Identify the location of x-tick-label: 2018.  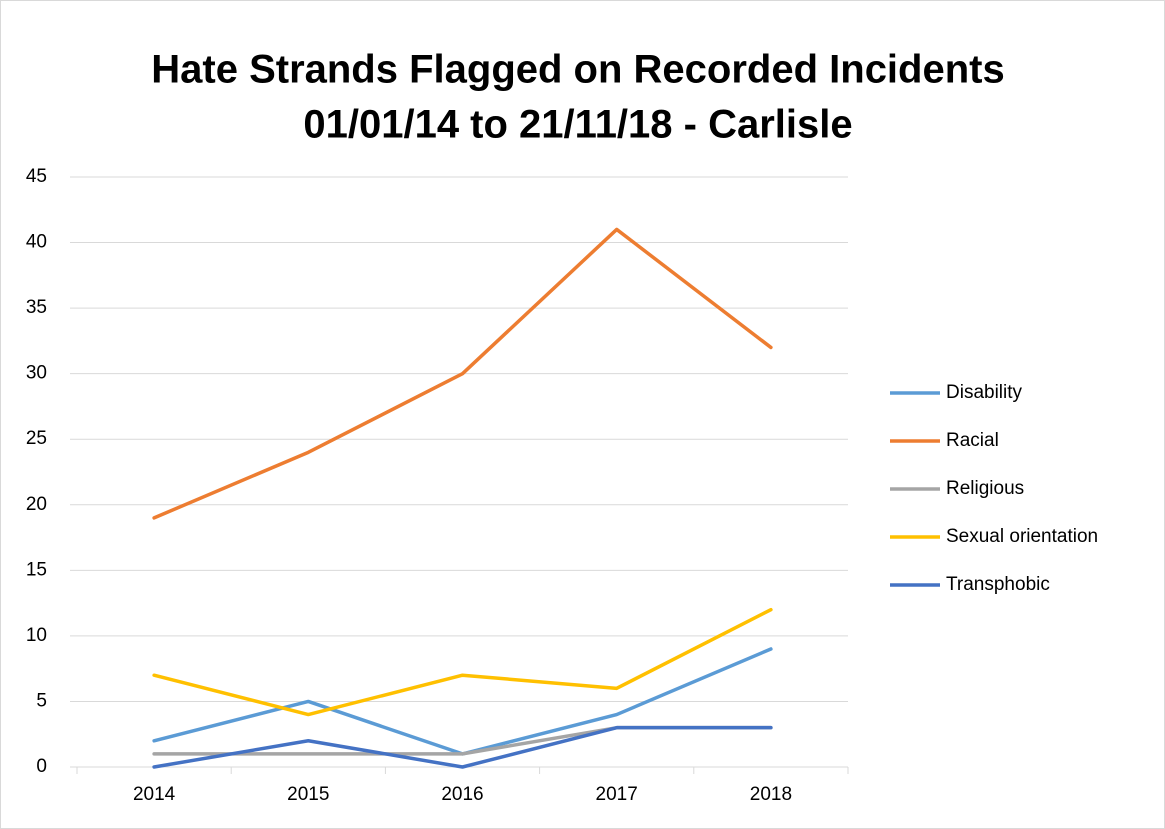
(771, 794).